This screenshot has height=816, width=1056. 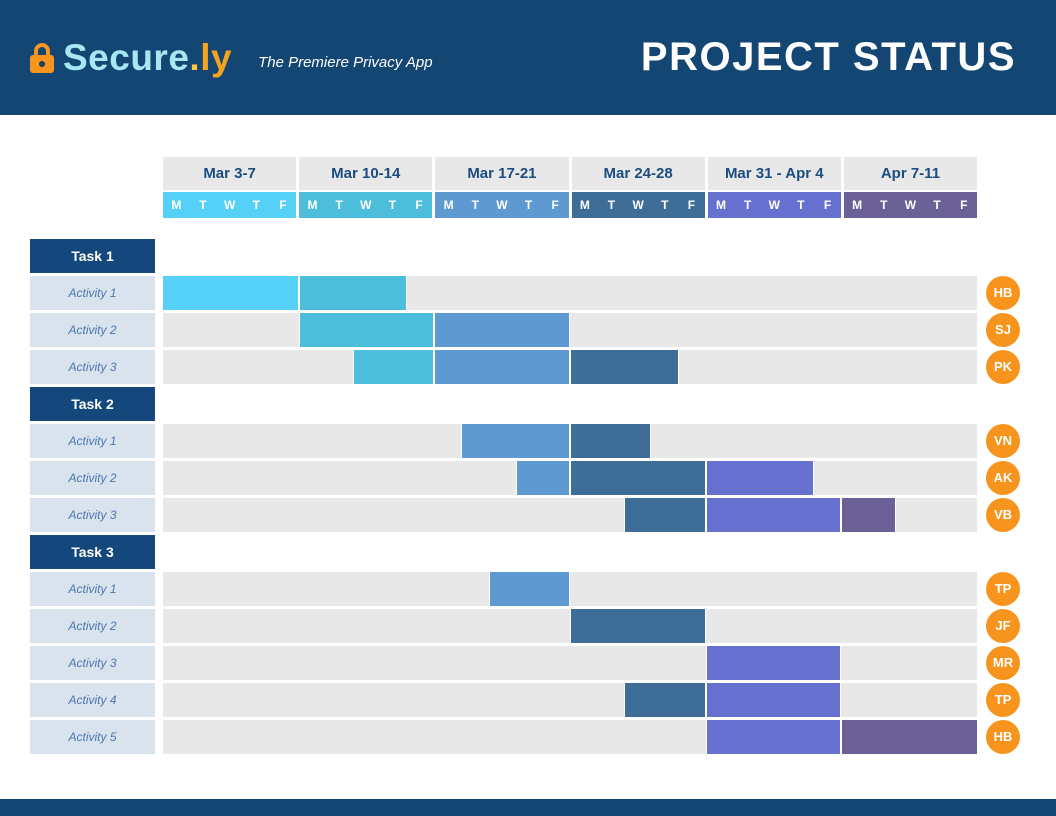 What do you see at coordinates (828, 57) in the screenshot?
I see `page-title: PROJECT STATUS` at bounding box center [828, 57].